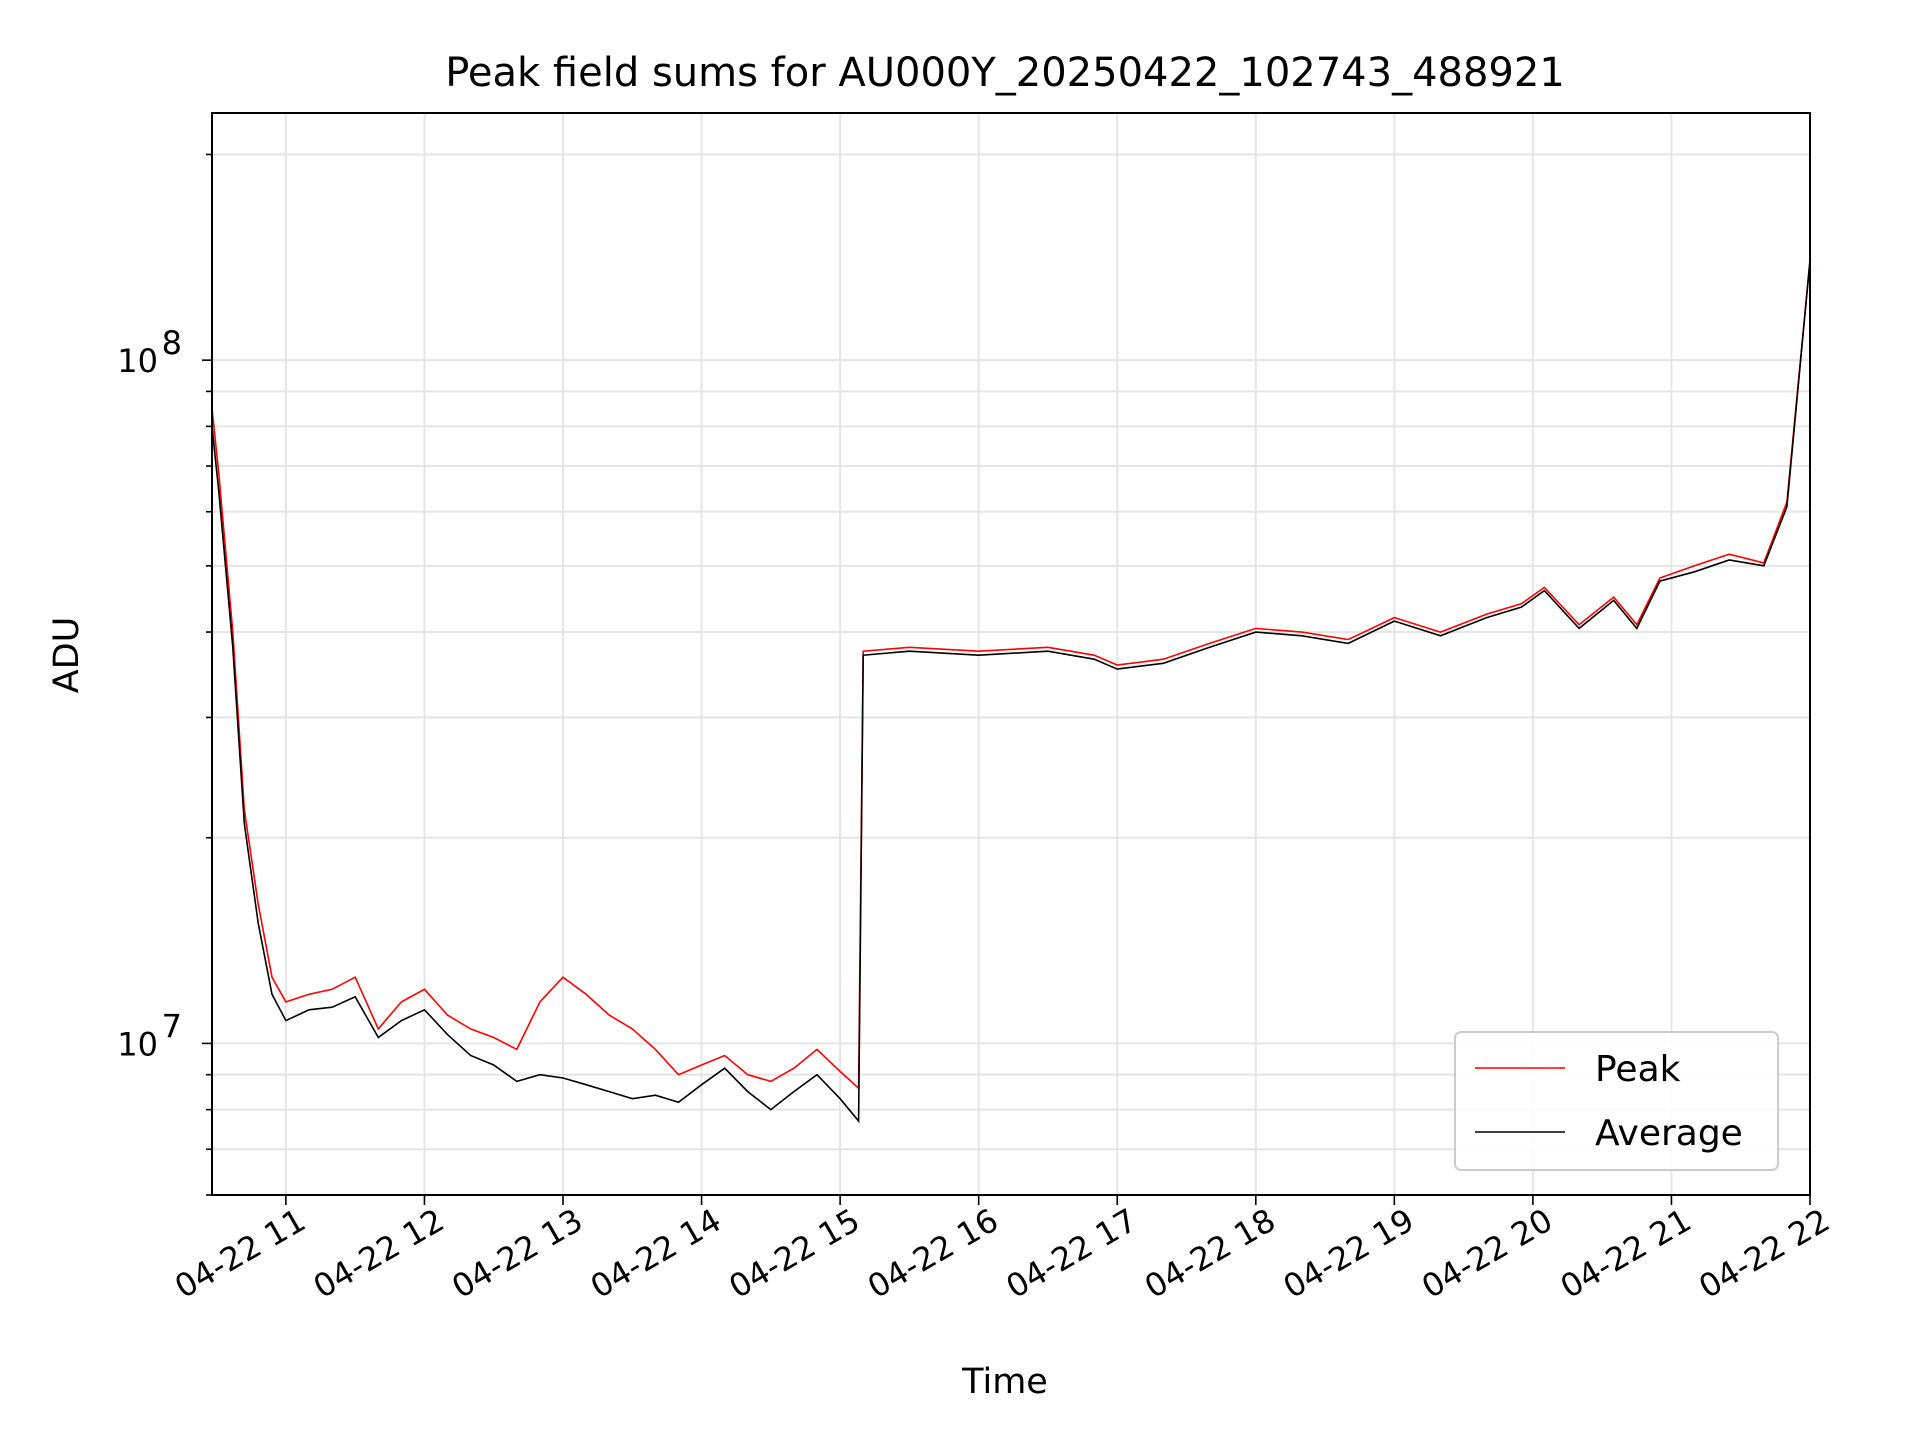 The height and width of the screenshot is (1440, 1920). I want to click on legend-box, so click(1616, 1101).